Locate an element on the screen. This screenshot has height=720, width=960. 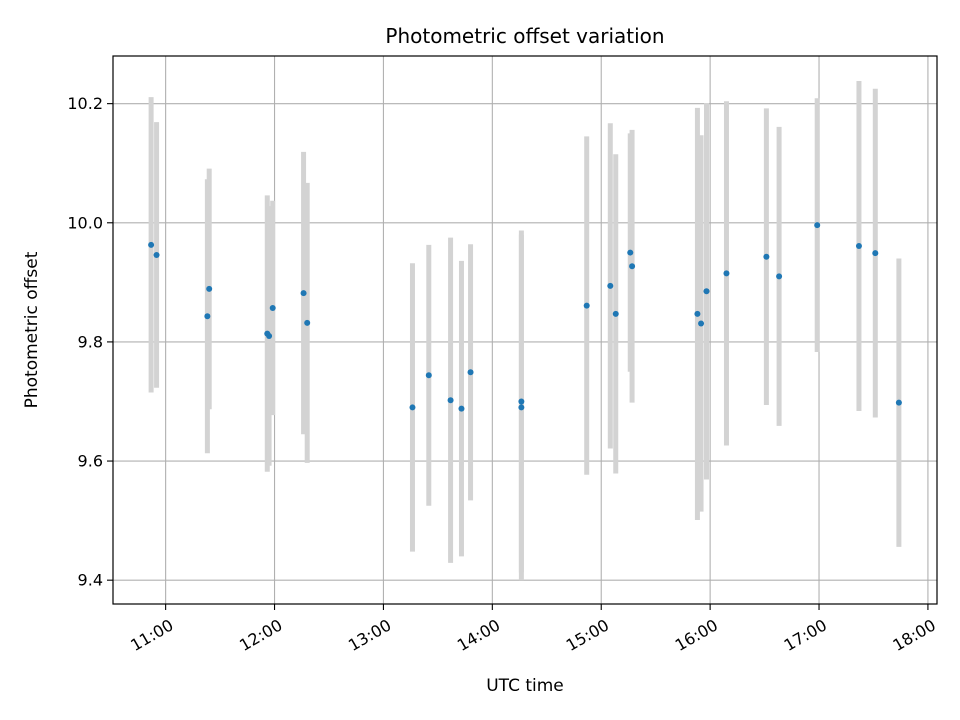
y-axis-label: Photometric offset is located at coordinates (32, 329).